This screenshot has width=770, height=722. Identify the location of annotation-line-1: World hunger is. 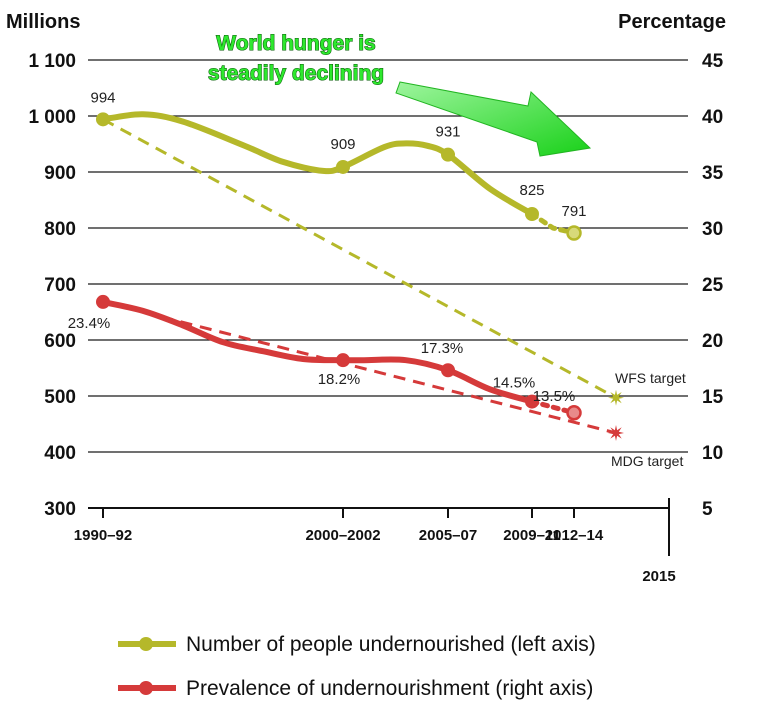
(295, 43).